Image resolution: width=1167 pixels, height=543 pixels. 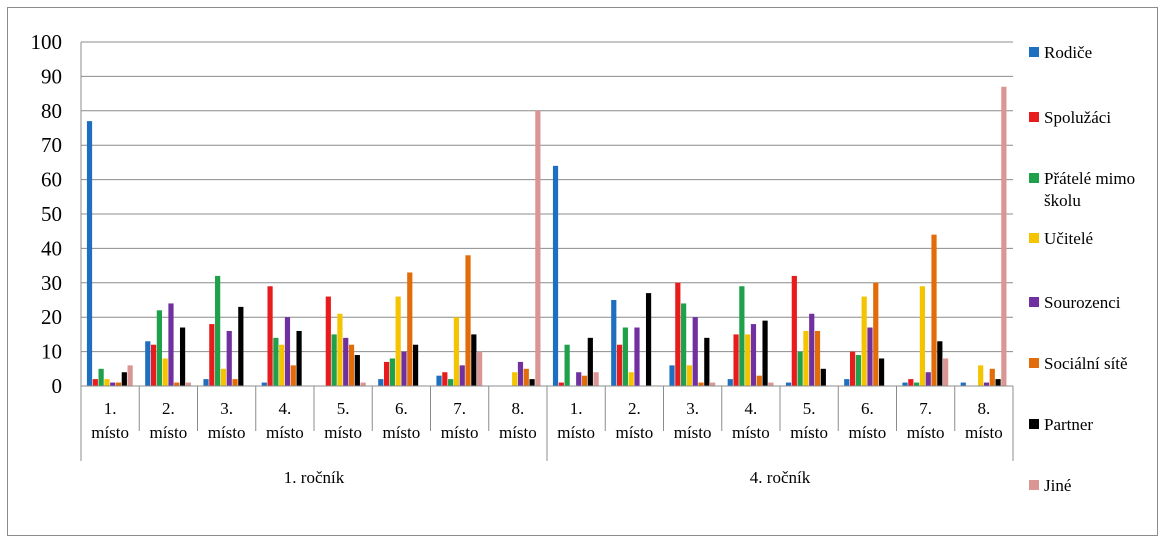 What do you see at coordinates (168, 408) in the screenshot?
I see `x-tick-label: 2.` at bounding box center [168, 408].